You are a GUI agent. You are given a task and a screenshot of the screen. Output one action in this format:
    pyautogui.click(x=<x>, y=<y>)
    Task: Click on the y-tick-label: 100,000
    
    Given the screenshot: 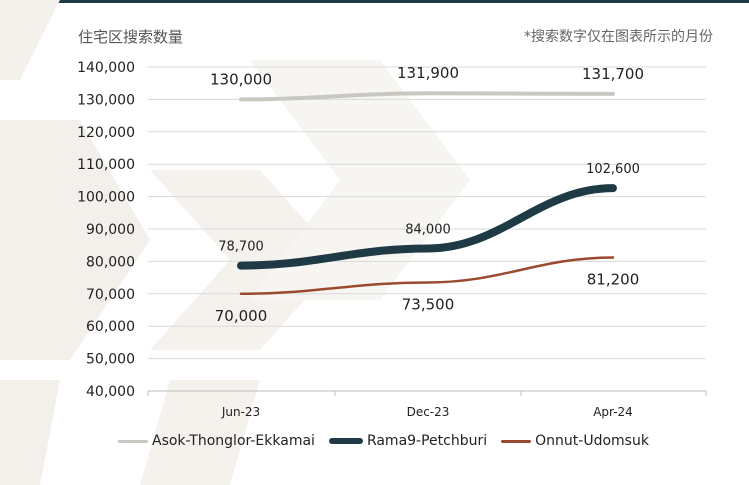 What is the action you would take?
    pyautogui.click(x=106, y=198)
    